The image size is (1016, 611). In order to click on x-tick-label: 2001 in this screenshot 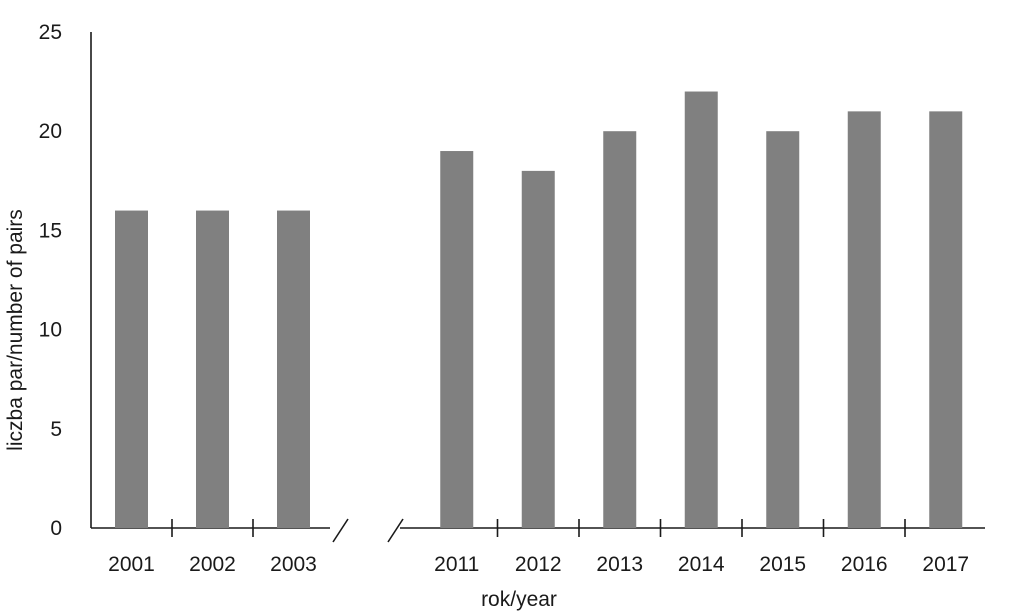, I will do `click(131, 564)`.